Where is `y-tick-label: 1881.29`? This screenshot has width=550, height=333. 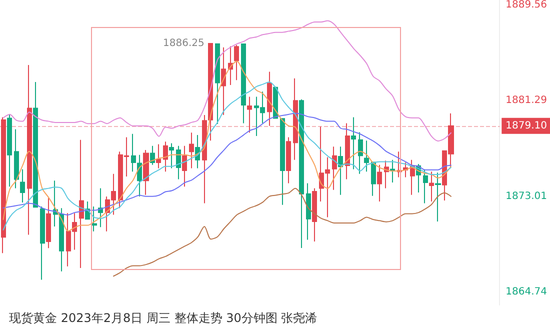
y-tick-label: 1881.29 is located at coordinates (527, 100).